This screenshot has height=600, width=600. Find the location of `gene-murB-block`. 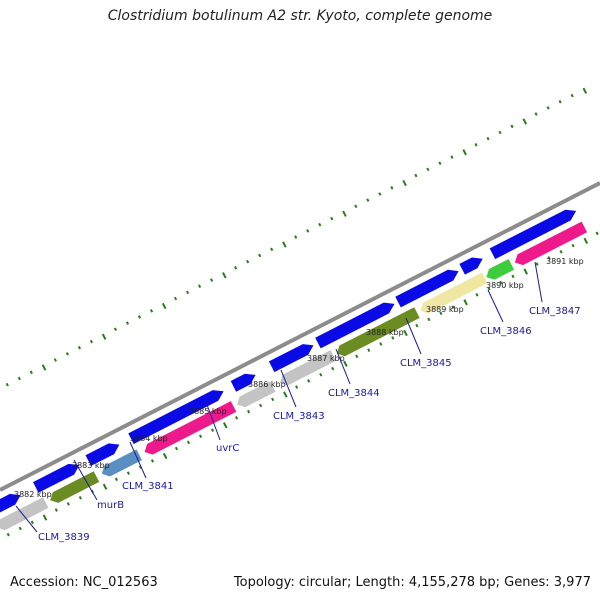

gene-murB-block is located at coordinates (75, 487).